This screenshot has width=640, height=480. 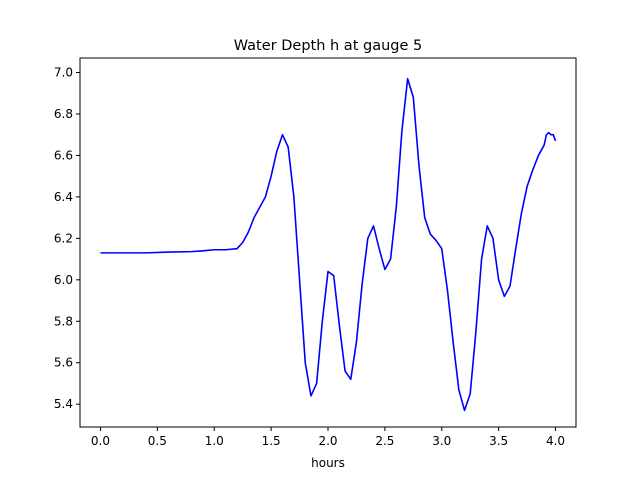 I want to click on y-tick-label: 6.8, so click(x=63, y=114).